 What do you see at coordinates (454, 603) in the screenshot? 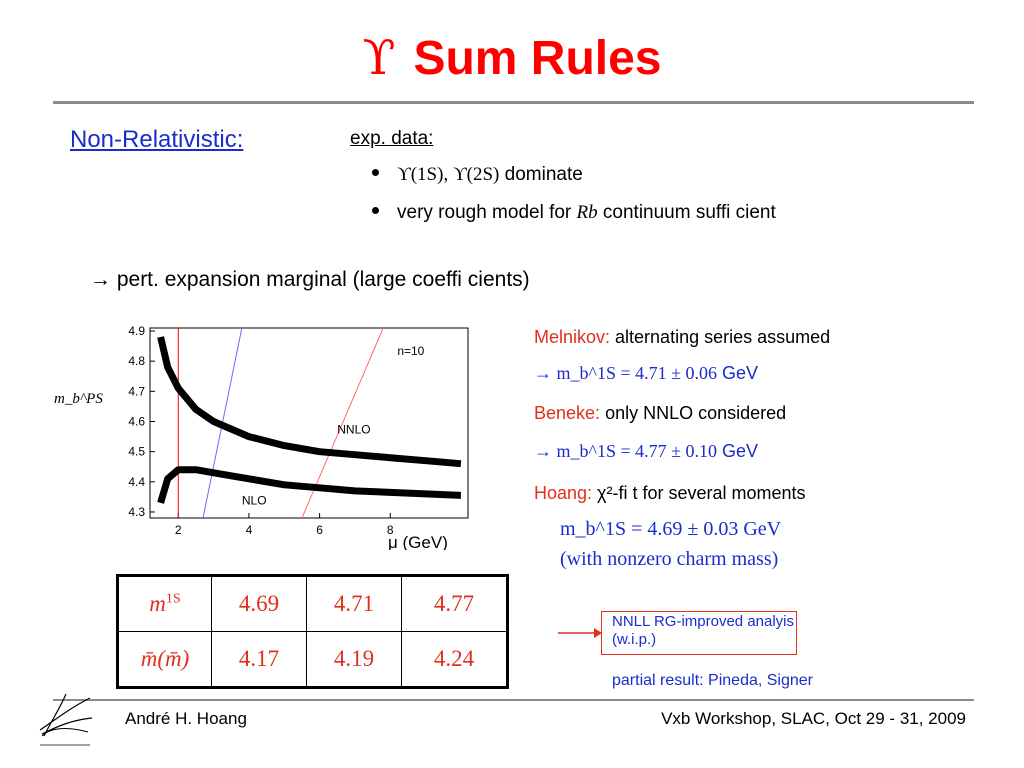
I see `table-cell: 4.77` at bounding box center [454, 603].